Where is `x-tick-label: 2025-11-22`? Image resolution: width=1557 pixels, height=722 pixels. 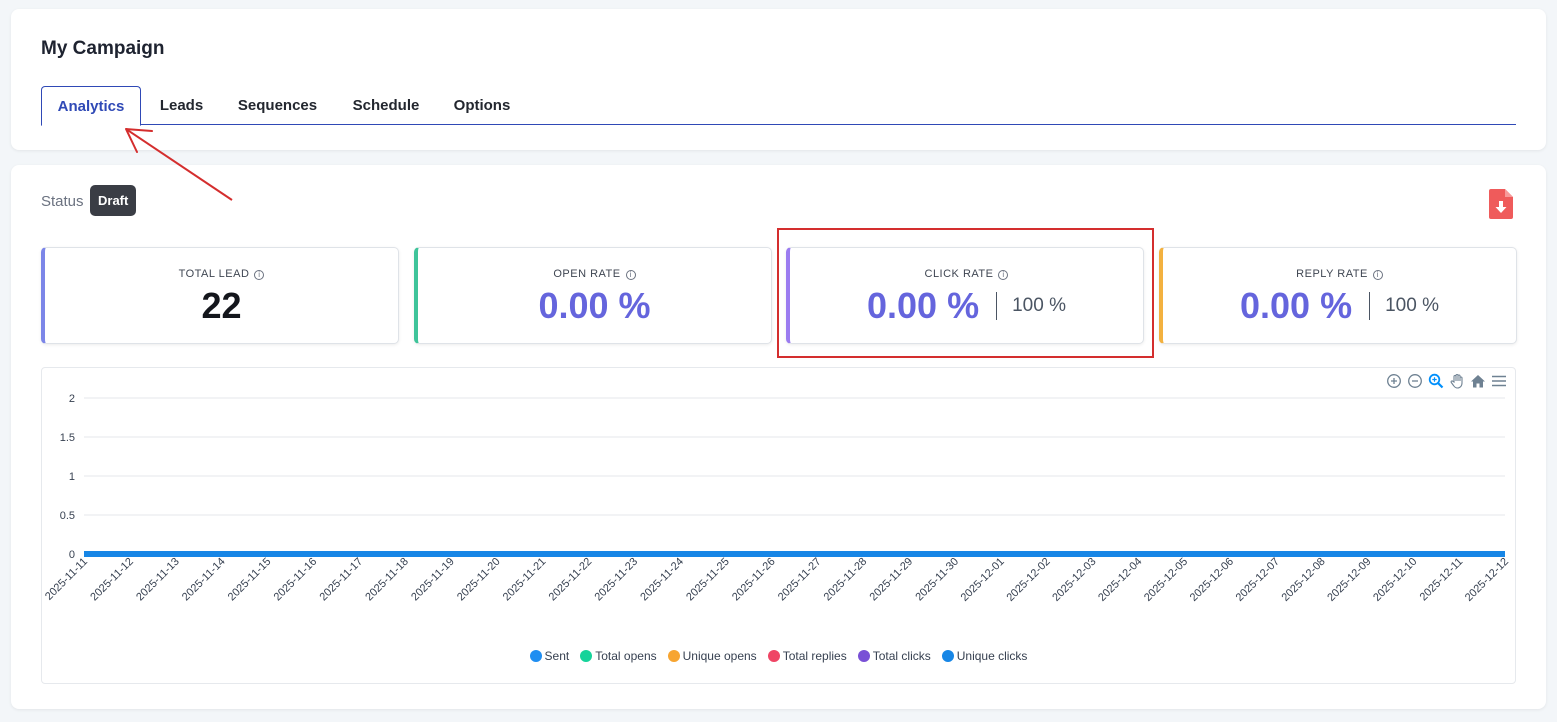
x-tick-label: 2025-11-22 is located at coordinates (571, 580).